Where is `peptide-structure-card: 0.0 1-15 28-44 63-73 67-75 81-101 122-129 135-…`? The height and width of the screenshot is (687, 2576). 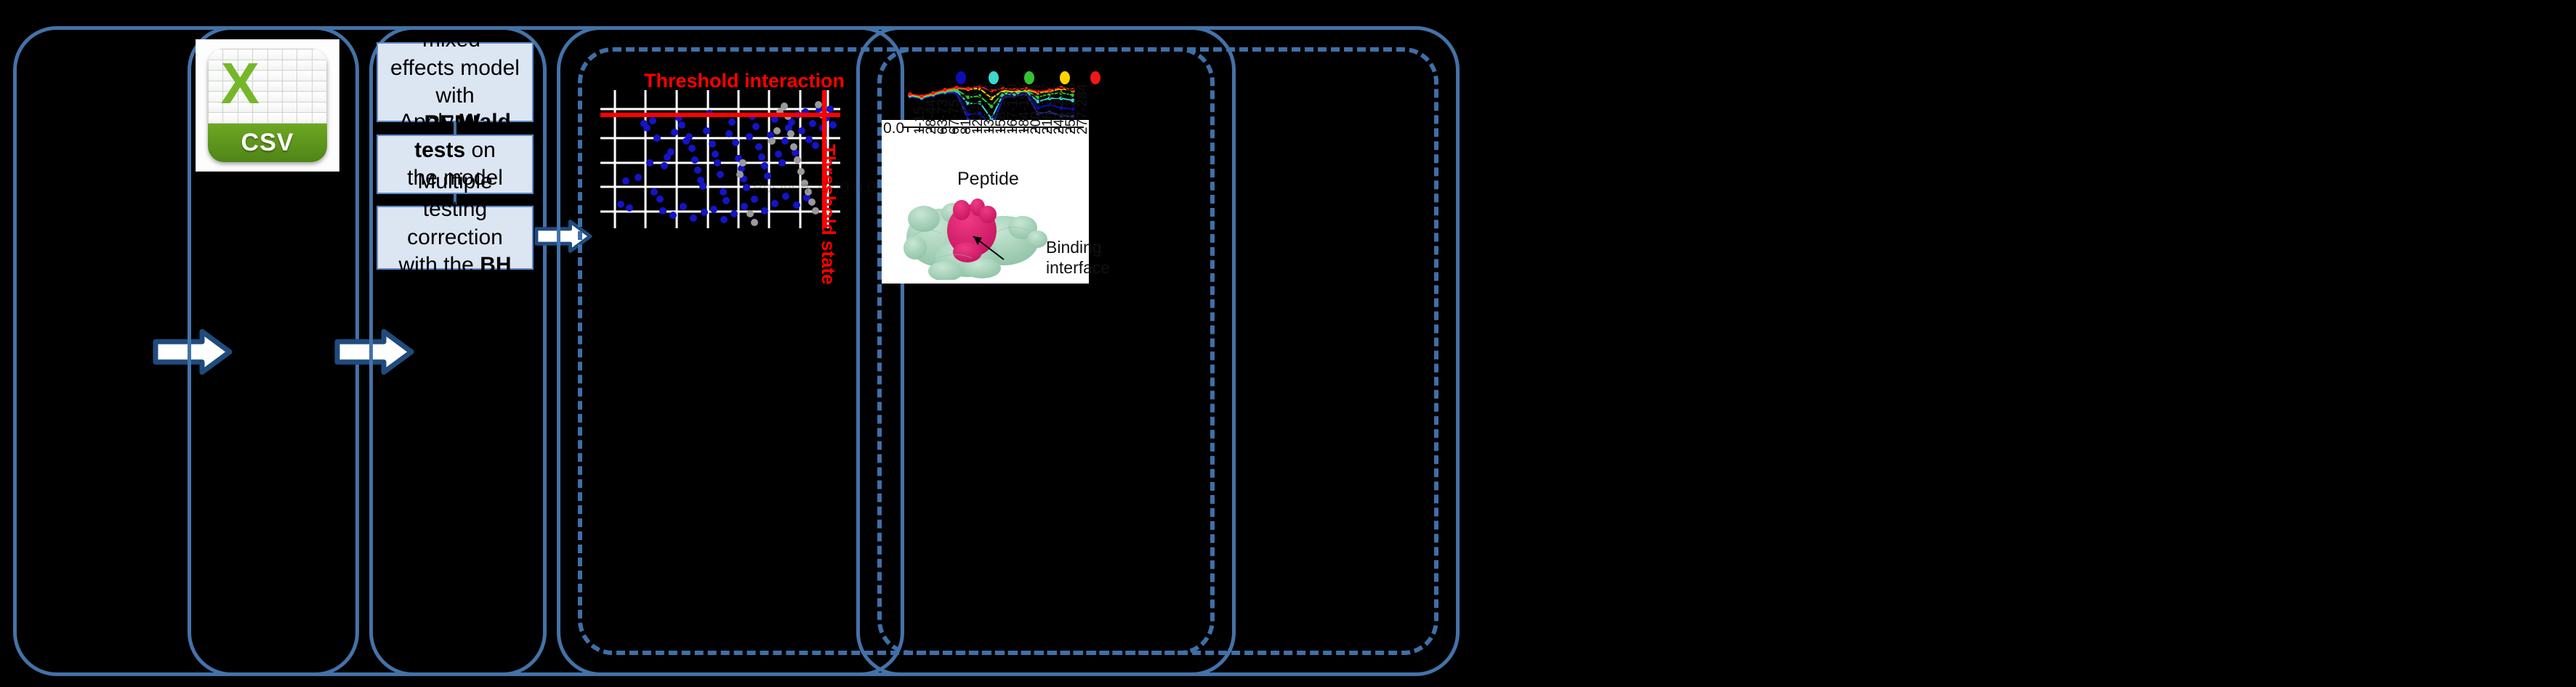 peptide-structure-card: 0.0 1-15 28-44 63-73 67-75 81-101 122-129 135-… is located at coordinates (996, 184).